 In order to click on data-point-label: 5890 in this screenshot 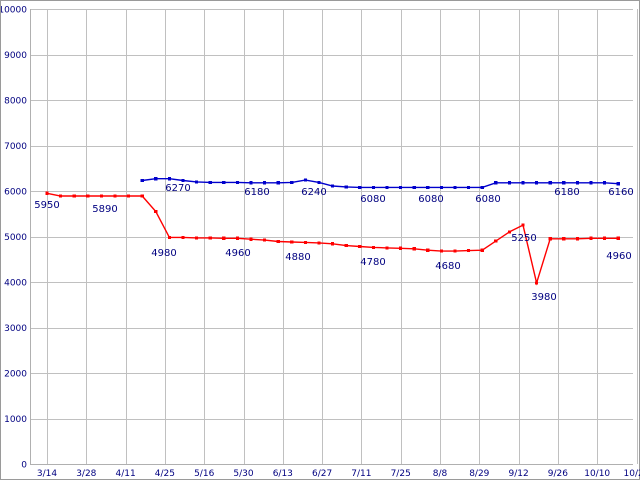, I will do `click(104, 209)`.